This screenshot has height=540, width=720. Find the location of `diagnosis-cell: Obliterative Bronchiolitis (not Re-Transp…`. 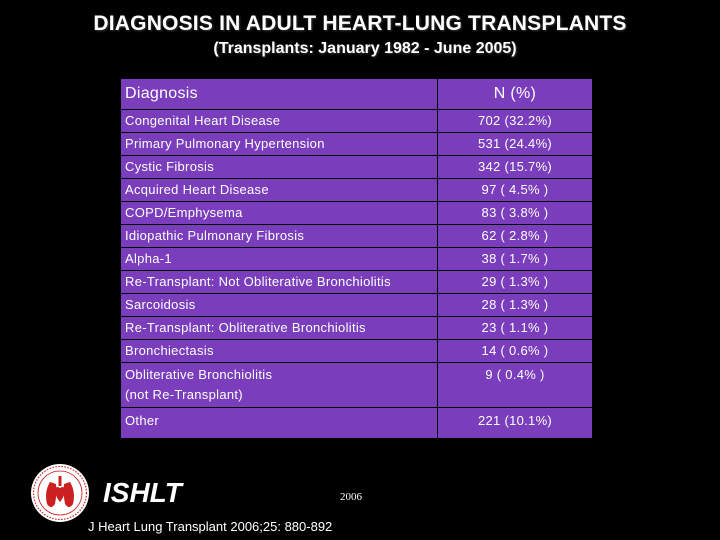

diagnosis-cell: Obliterative Bronchiolitis (not Re-Transp… is located at coordinates (279, 385).